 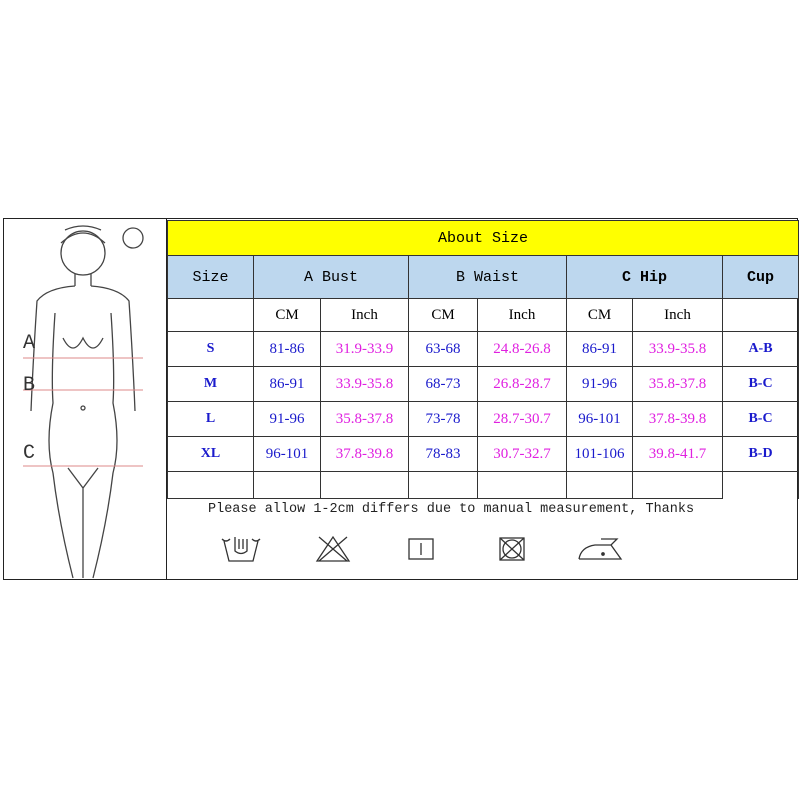 I want to click on cell-bust-cm: 86-91, so click(x=287, y=384).